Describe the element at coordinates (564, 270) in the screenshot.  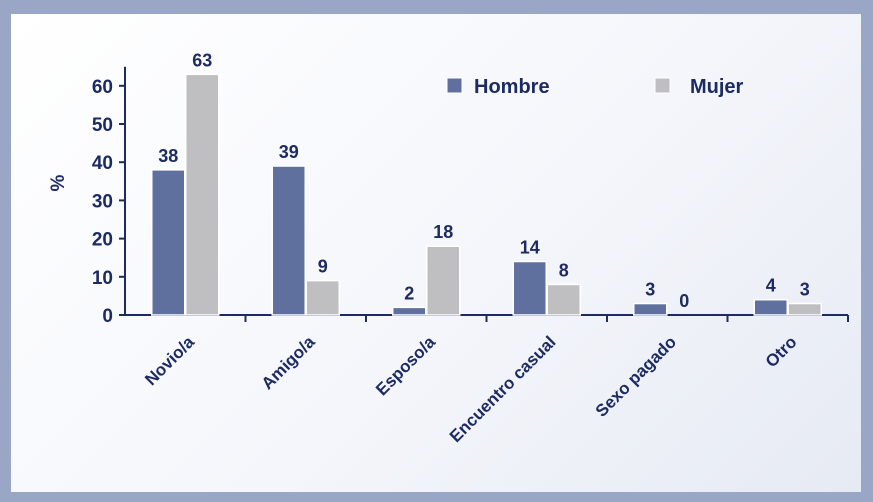
I see `data-label: 8` at that location.